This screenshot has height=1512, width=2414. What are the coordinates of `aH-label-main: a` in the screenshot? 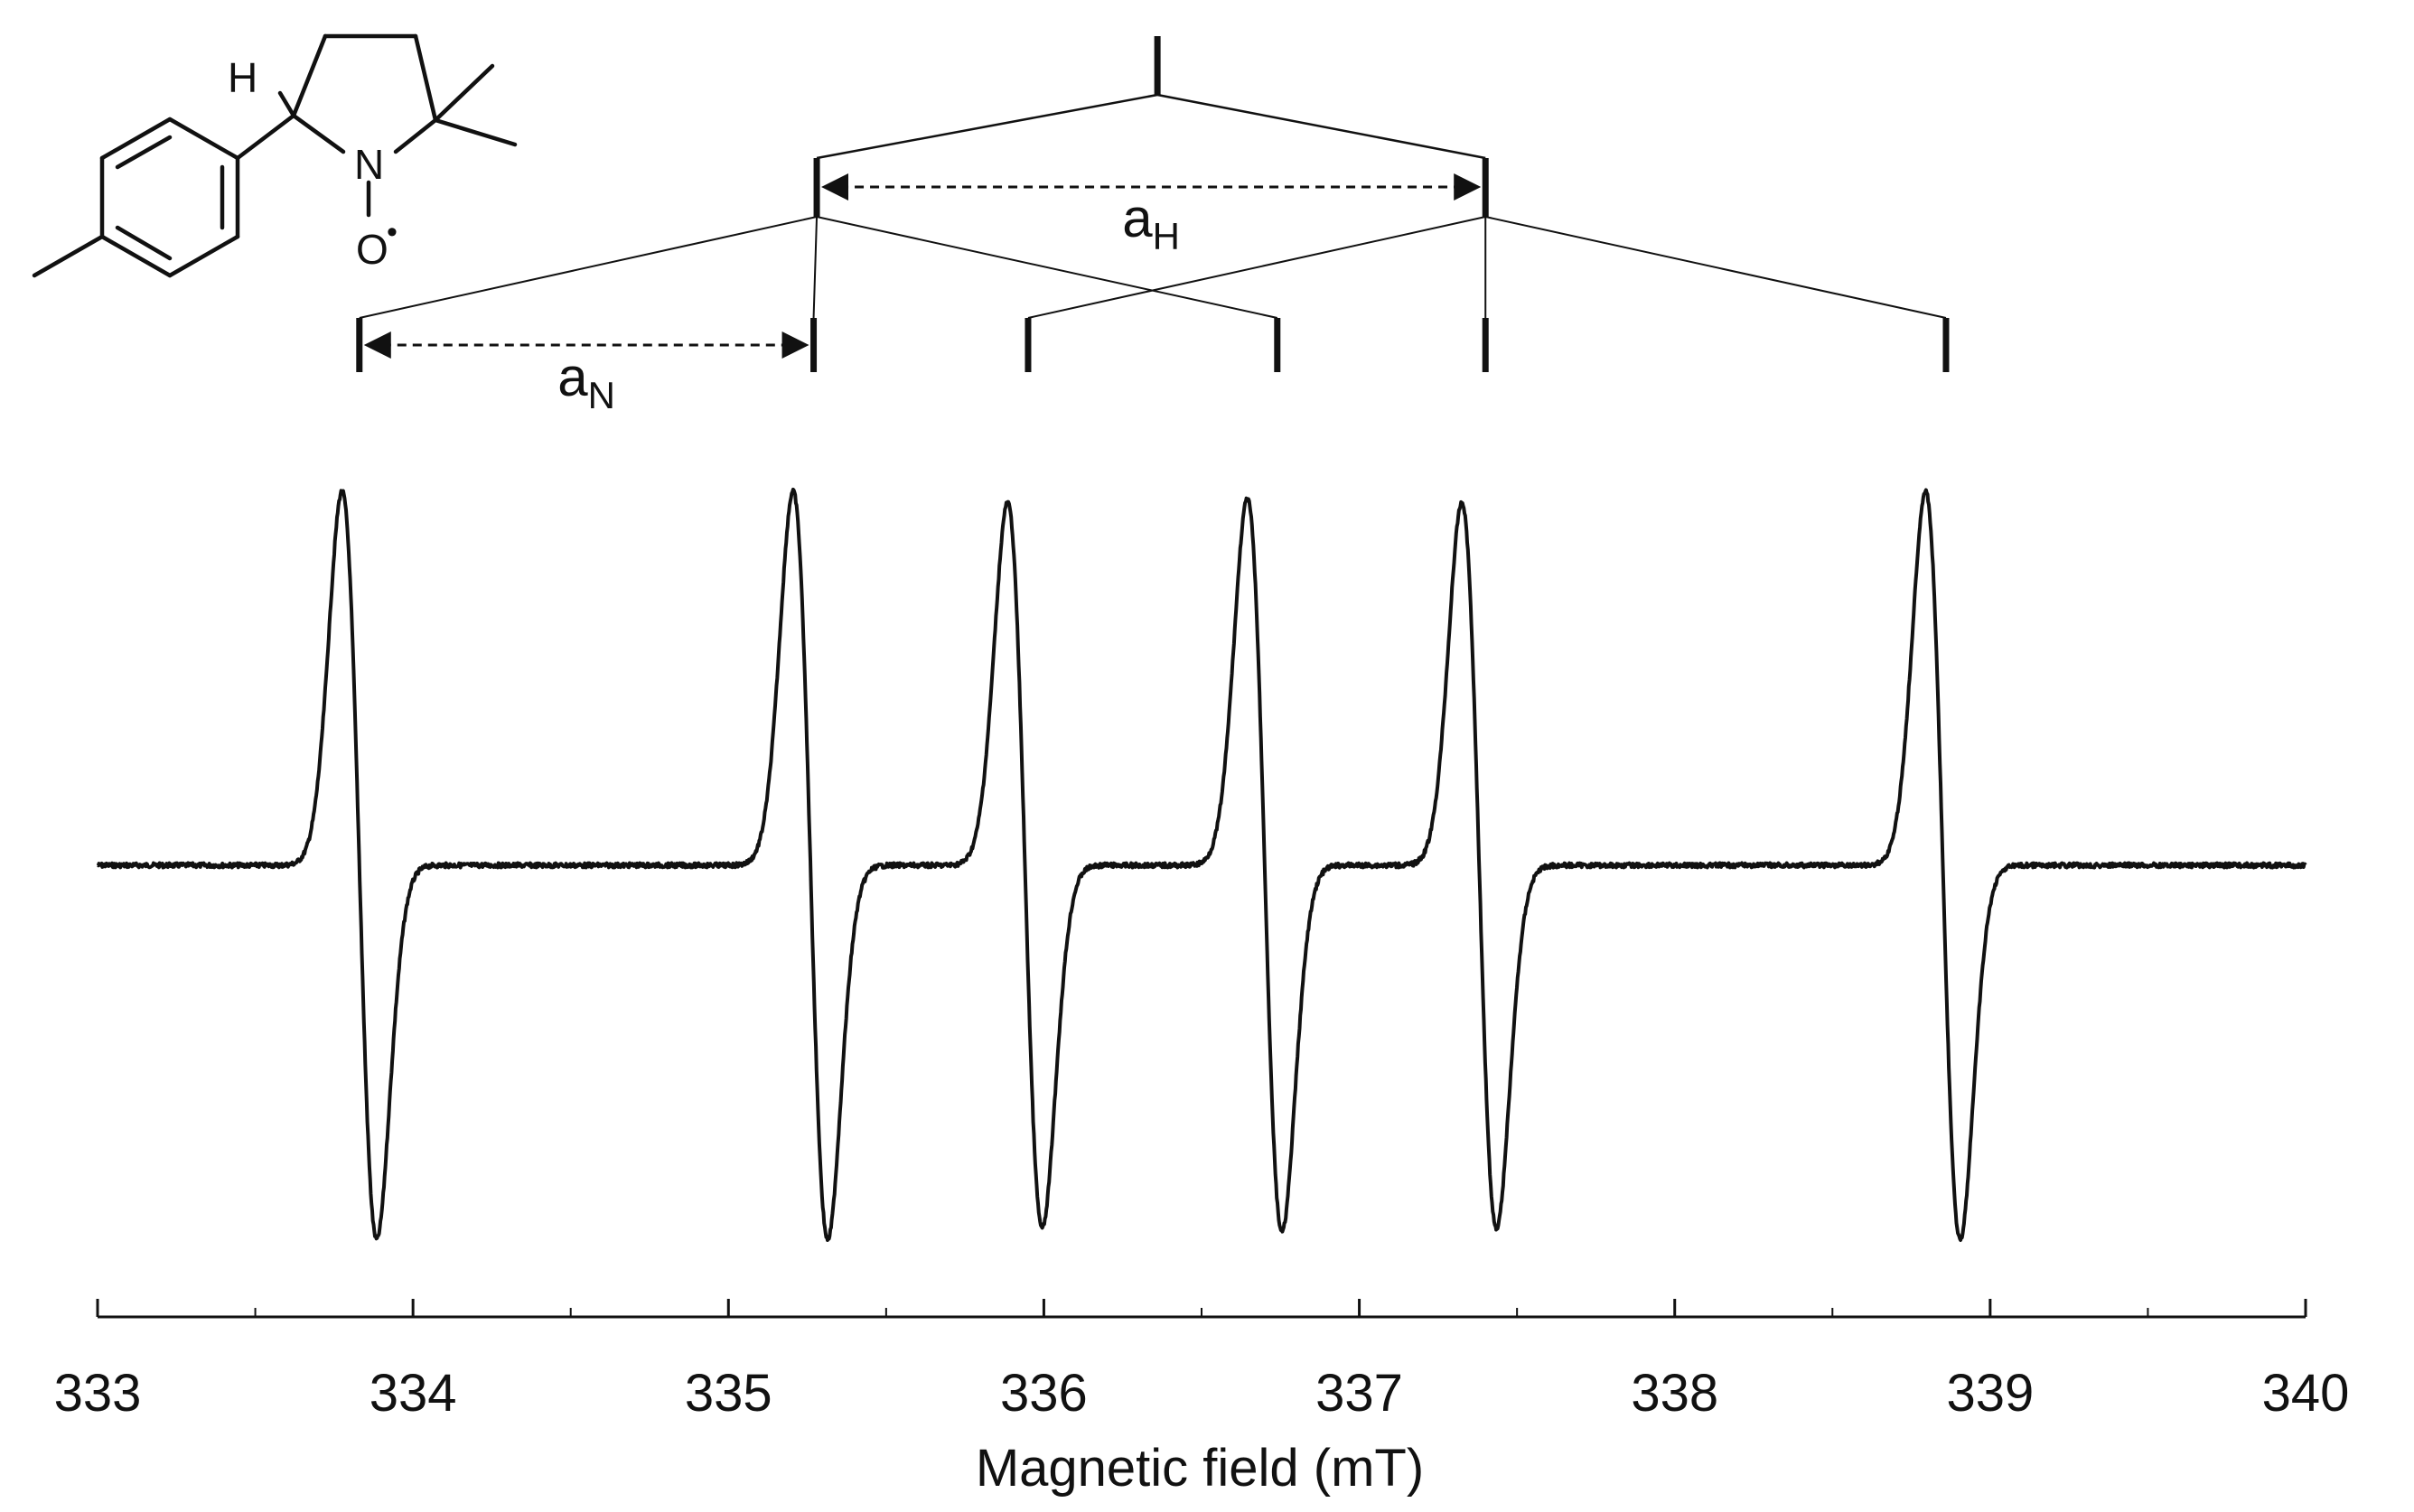 It's located at (1137, 218).